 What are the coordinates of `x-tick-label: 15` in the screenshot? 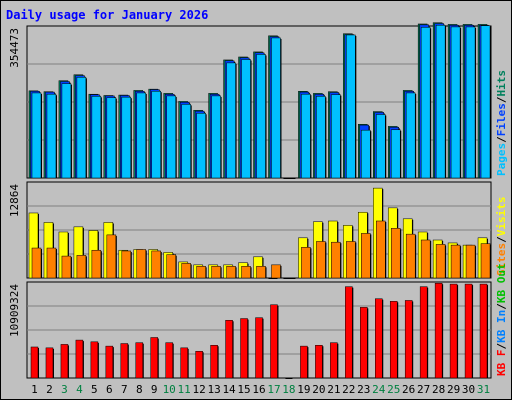 It's located at (243, 389).